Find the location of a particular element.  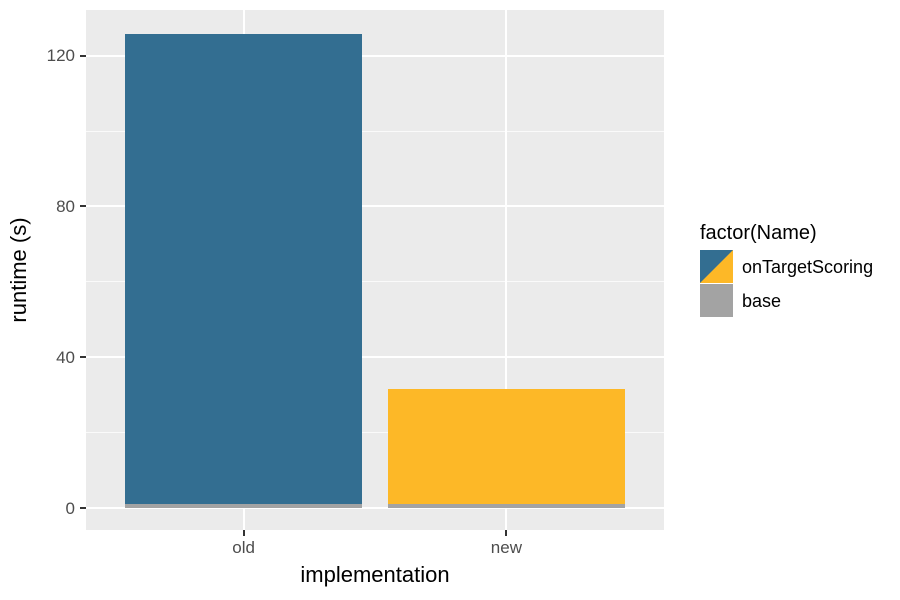

legend: factor(Name) onTargetScoring base is located at coordinates (786, 269).